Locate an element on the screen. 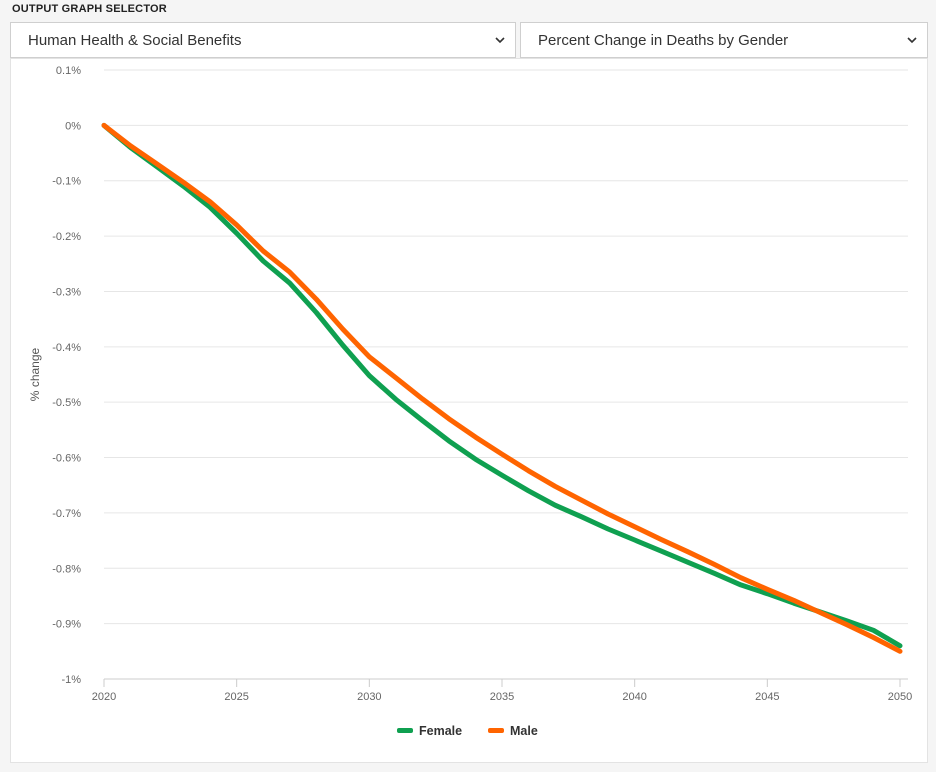 The image size is (936, 772). y-tick-label: -0.8% is located at coordinates (66, 569).